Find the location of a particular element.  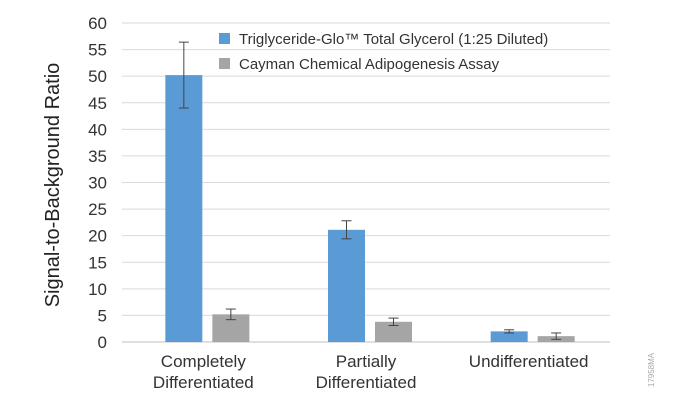

watermark: 17958MA is located at coordinates (651, 369).